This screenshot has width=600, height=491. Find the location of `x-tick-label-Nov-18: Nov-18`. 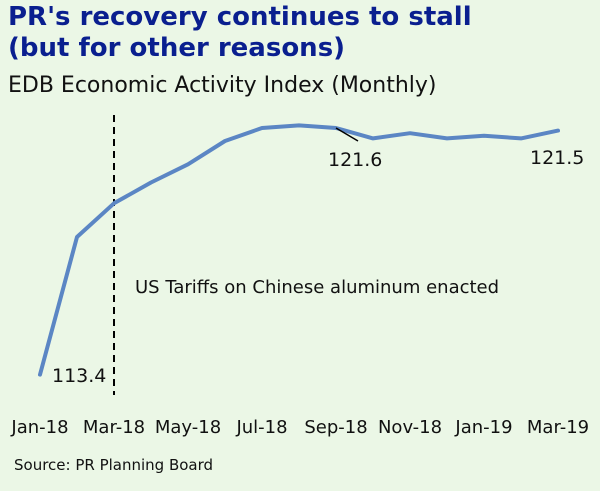

x-tick-label-Nov-18: Nov-18 is located at coordinates (410, 427).